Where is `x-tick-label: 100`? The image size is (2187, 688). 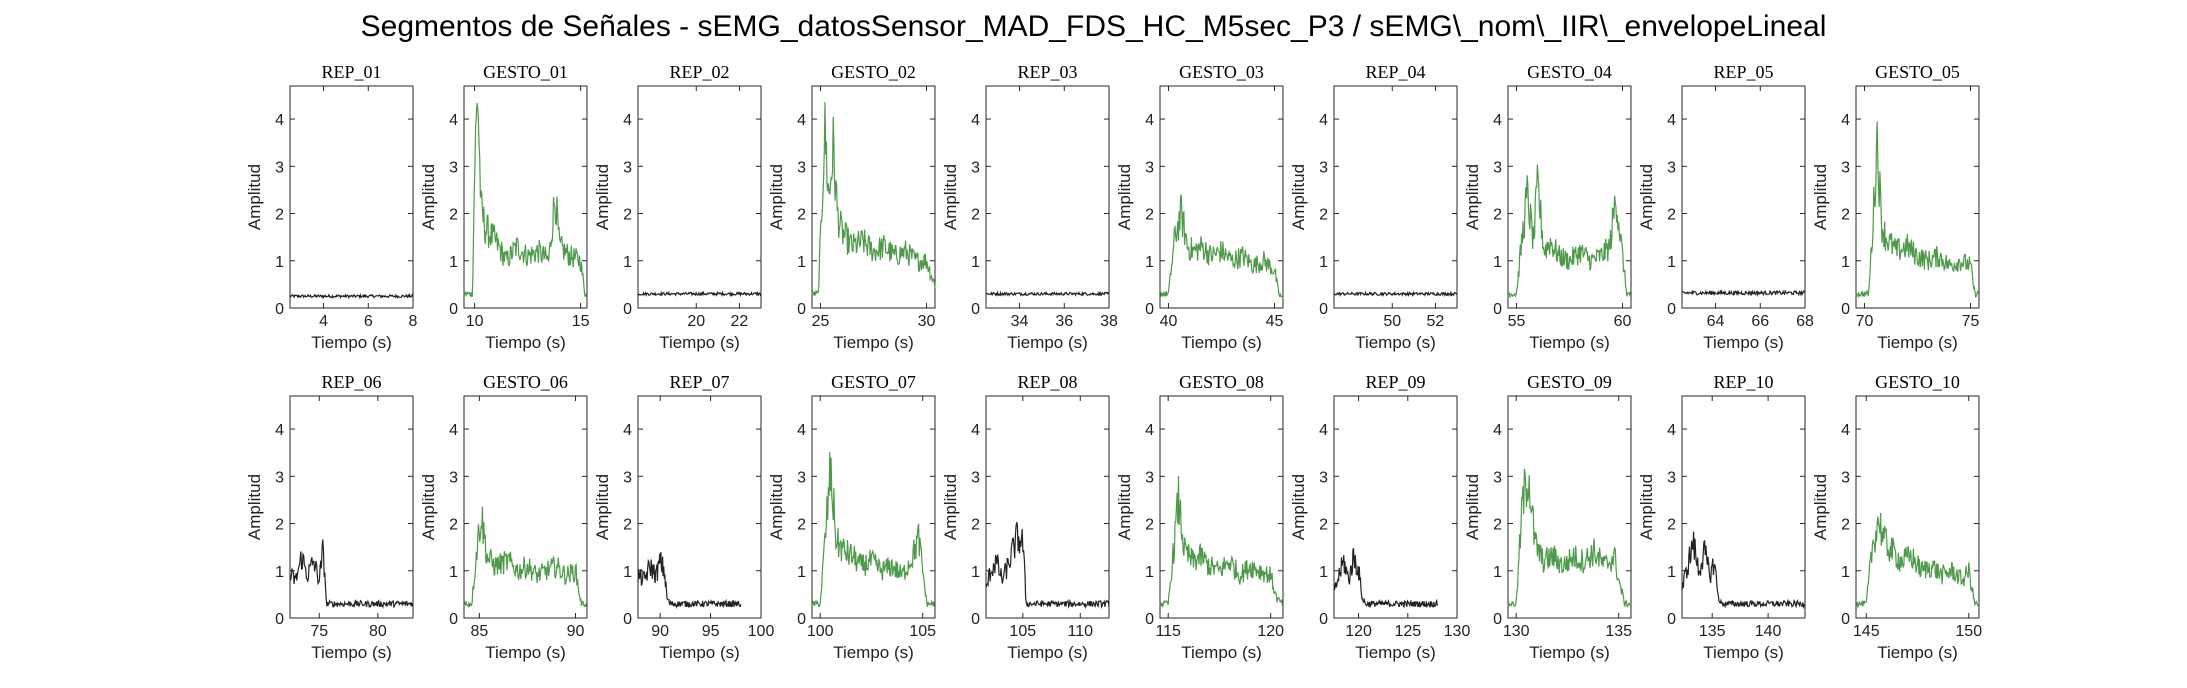
x-tick-label: 100 is located at coordinates (820, 631).